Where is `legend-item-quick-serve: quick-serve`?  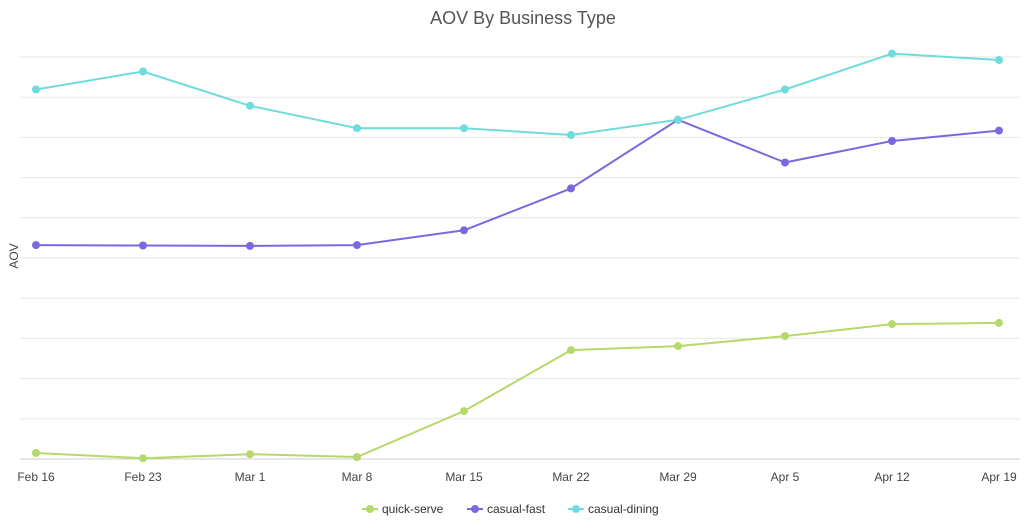 legend-item-quick-serve: quick-serve is located at coordinates (403, 509).